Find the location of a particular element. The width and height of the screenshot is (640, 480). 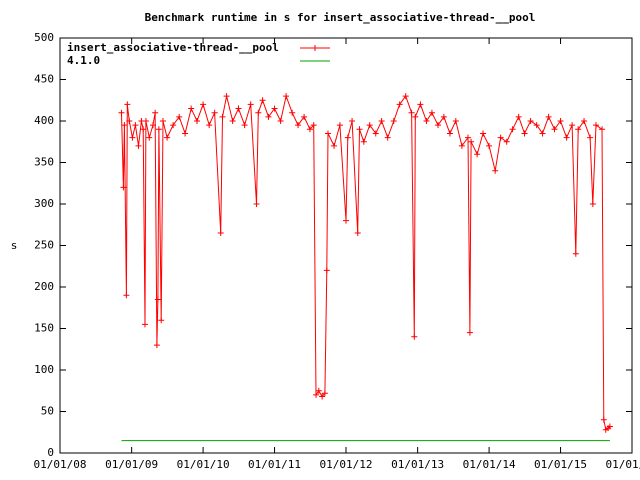

legend-label: insert_associative-thread-__pool is located at coordinates (173, 47).